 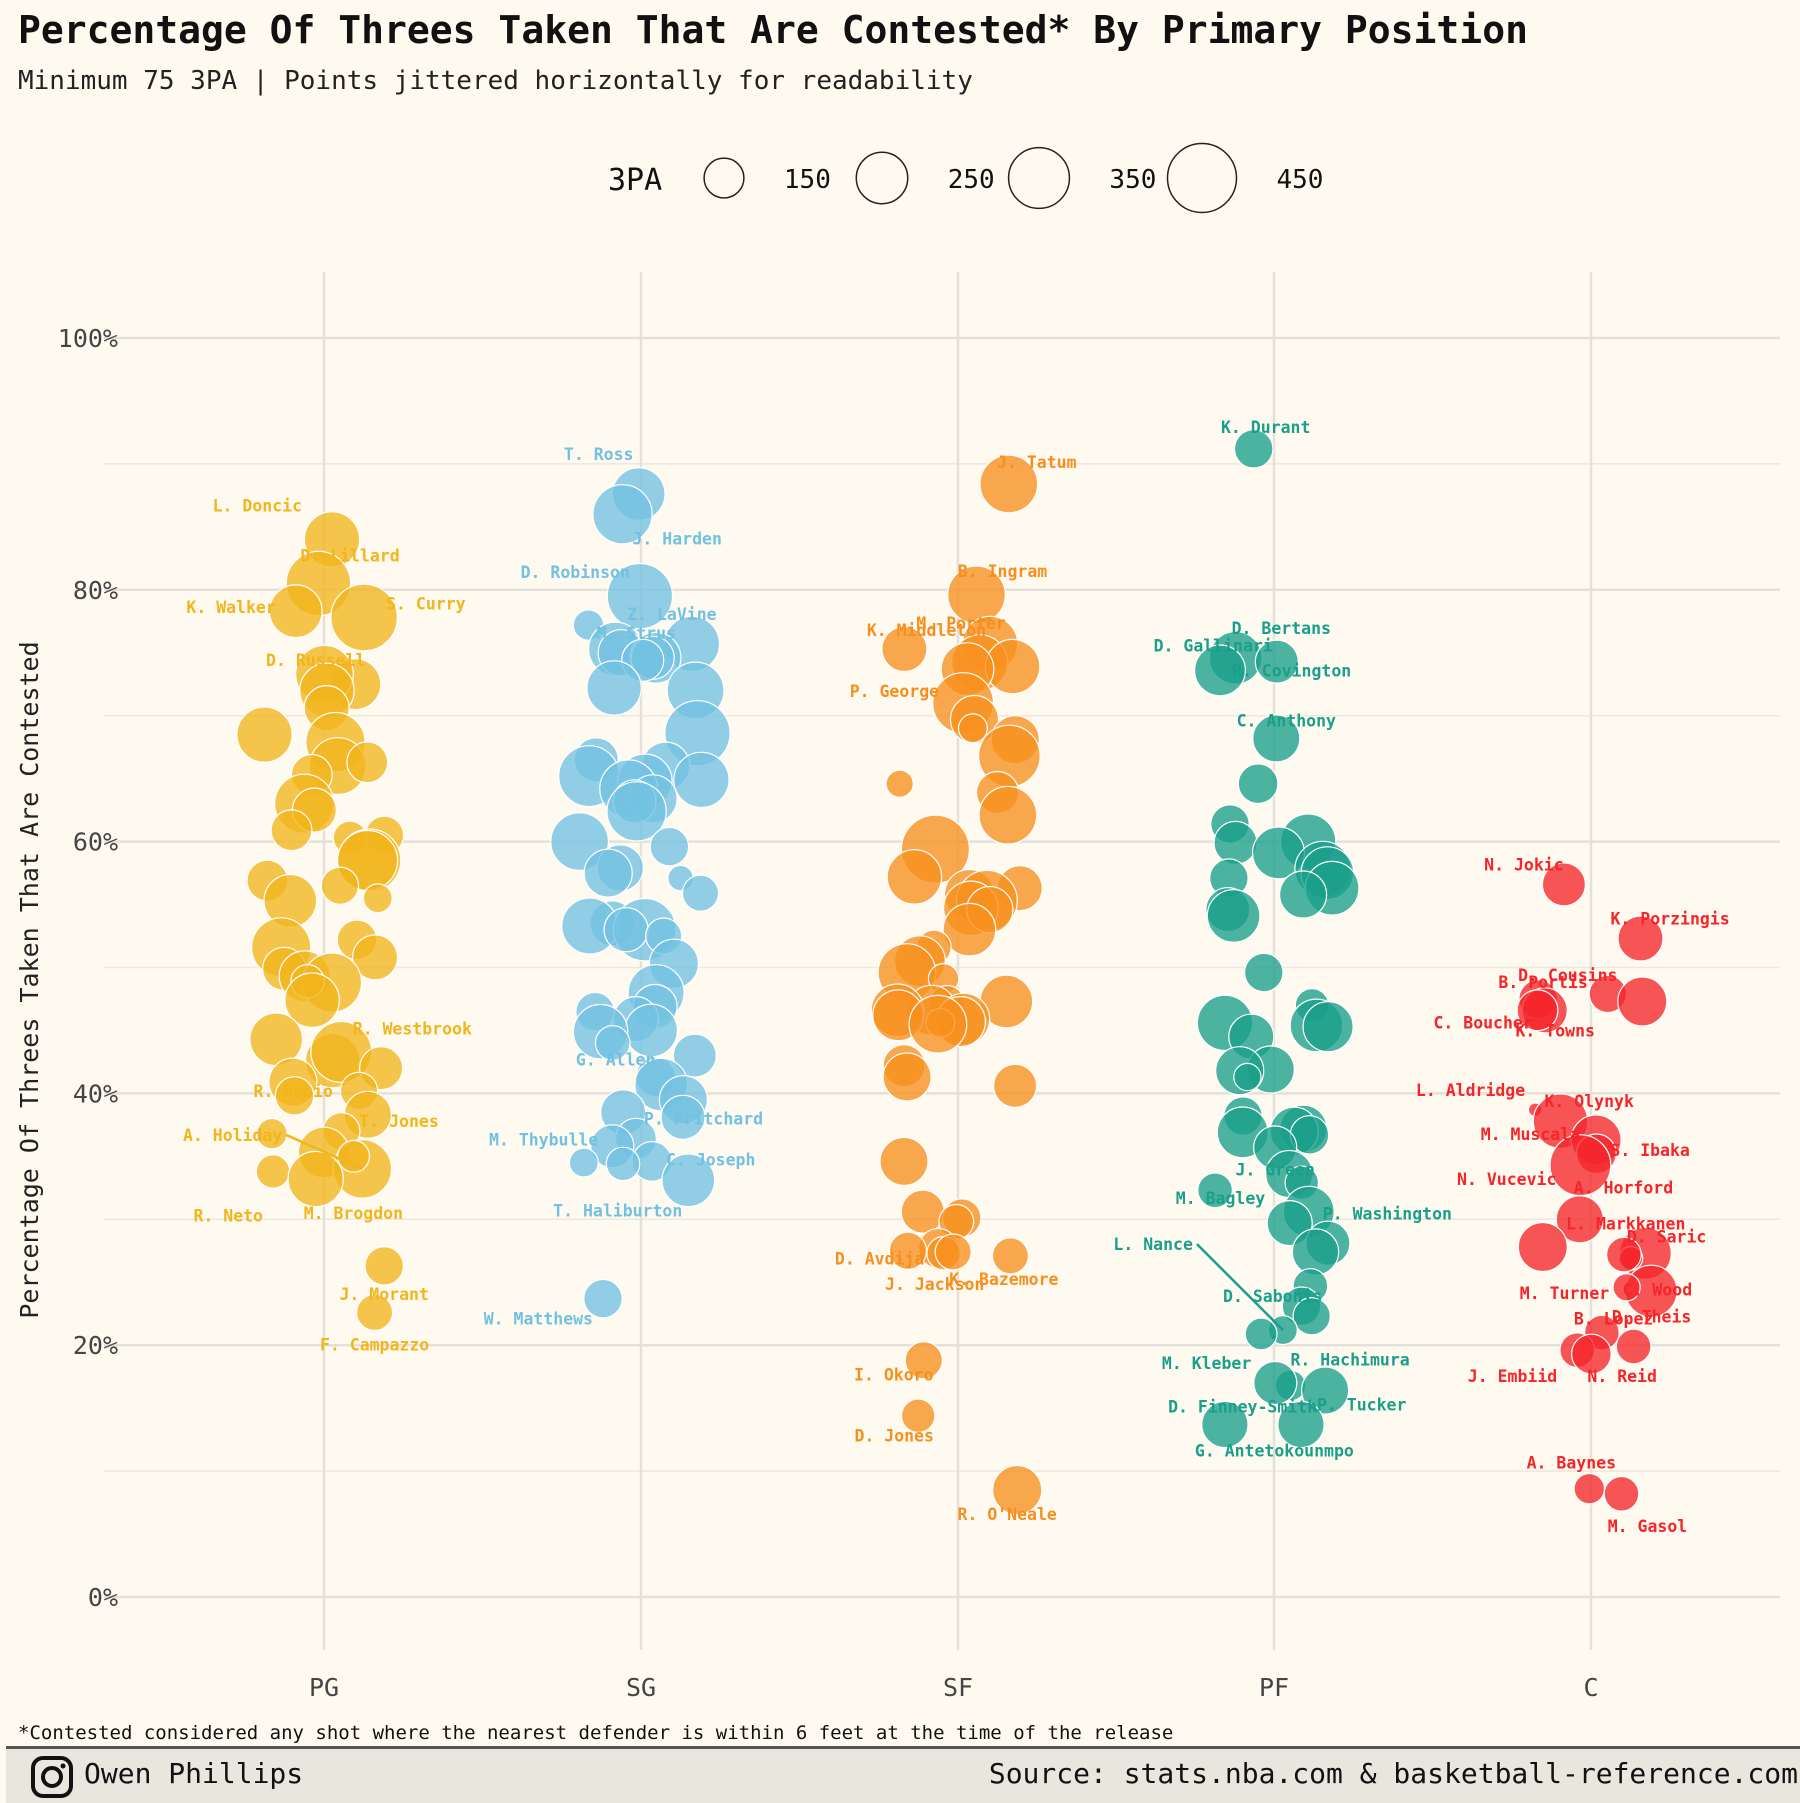 I want to click on player-label: I. Okoro, so click(x=894, y=1374).